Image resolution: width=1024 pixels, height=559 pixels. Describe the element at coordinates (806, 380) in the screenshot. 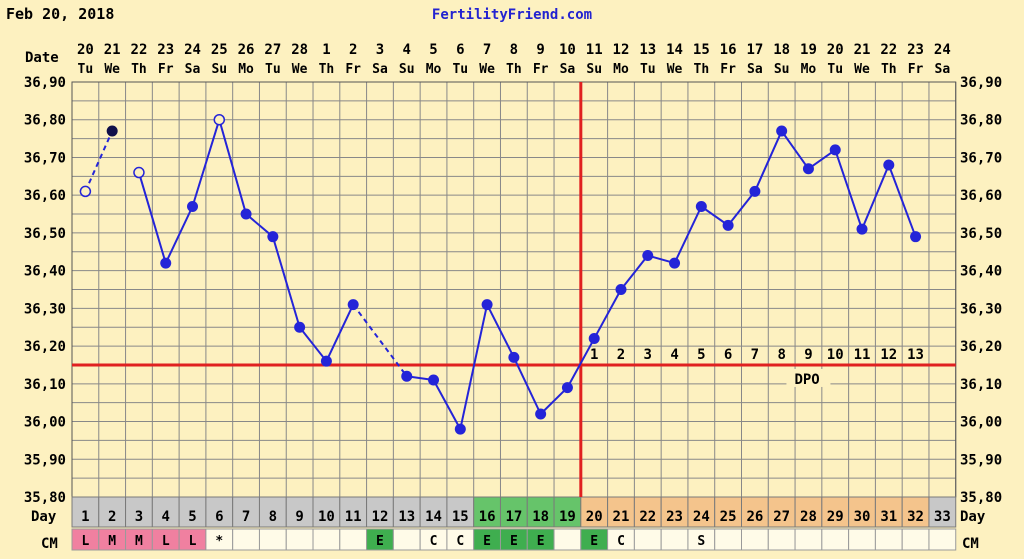

I see `dpo-label: DPO` at that location.